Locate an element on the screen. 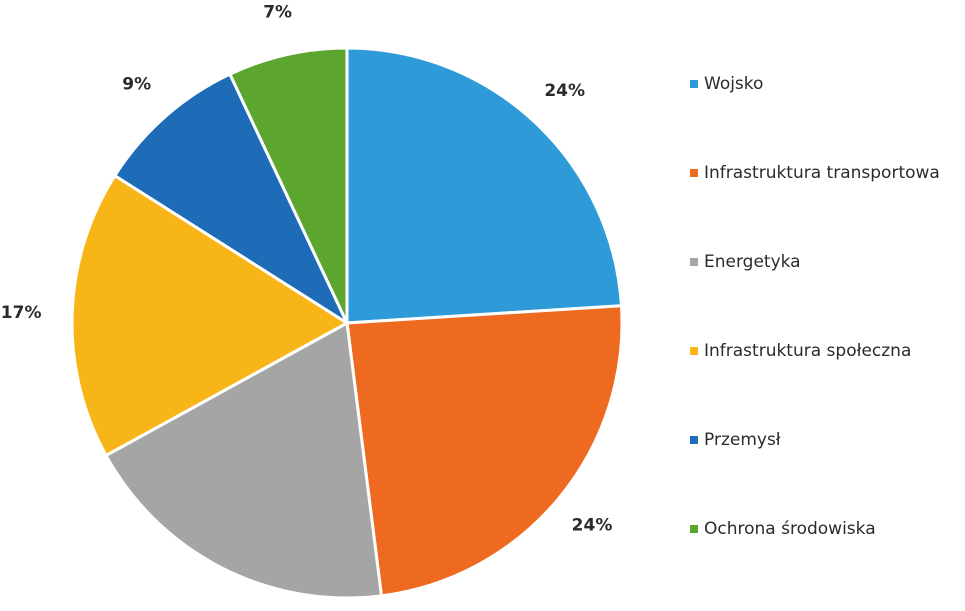  legend-item-ochrona-srodowiska: Ochrona środowiska is located at coordinates (783, 529).